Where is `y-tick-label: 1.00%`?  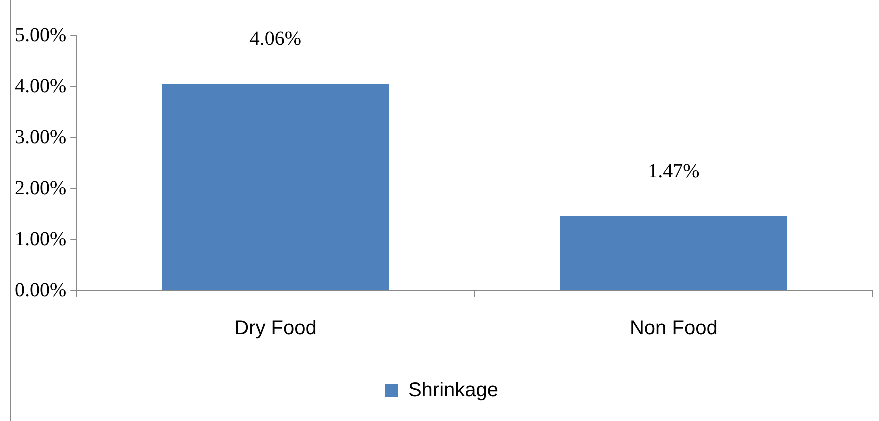 y-tick-label: 1.00% is located at coordinates (40, 239).